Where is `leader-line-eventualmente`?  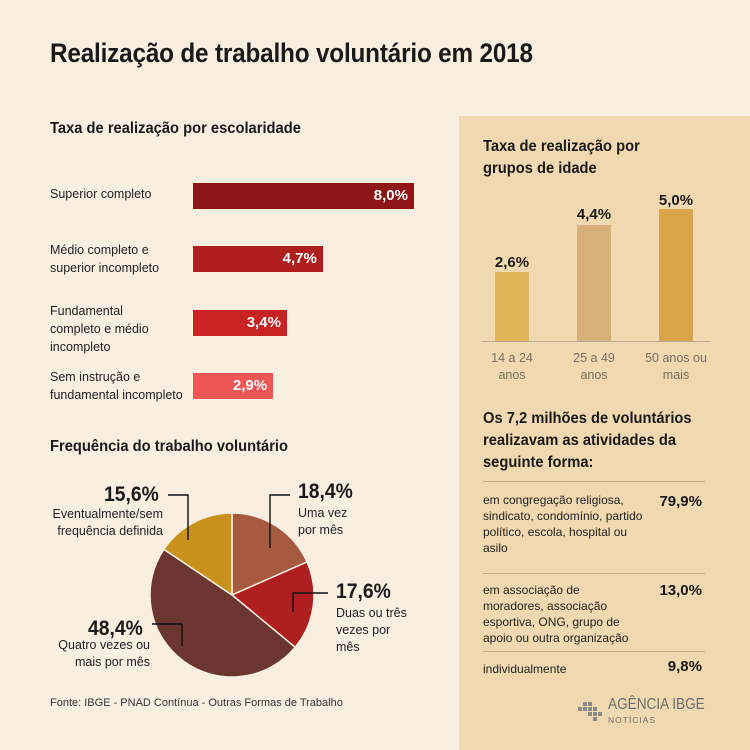 leader-line-eventualmente is located at coordinates (178, 517).